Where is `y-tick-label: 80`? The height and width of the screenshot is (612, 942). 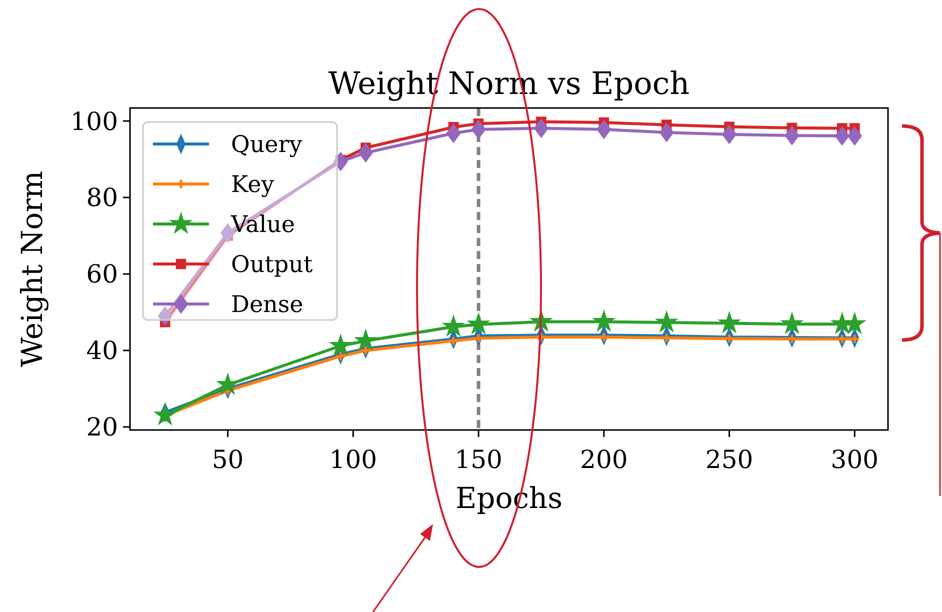 y-tick-label: 80 is located at coordinates (102, 197).